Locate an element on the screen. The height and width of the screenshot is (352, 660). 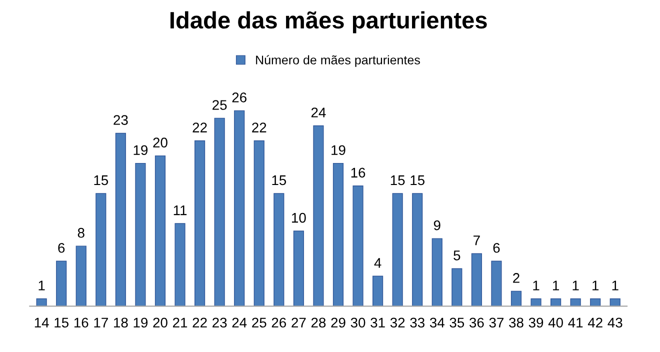
data-label: 26 is located at coordinates (239, 97).